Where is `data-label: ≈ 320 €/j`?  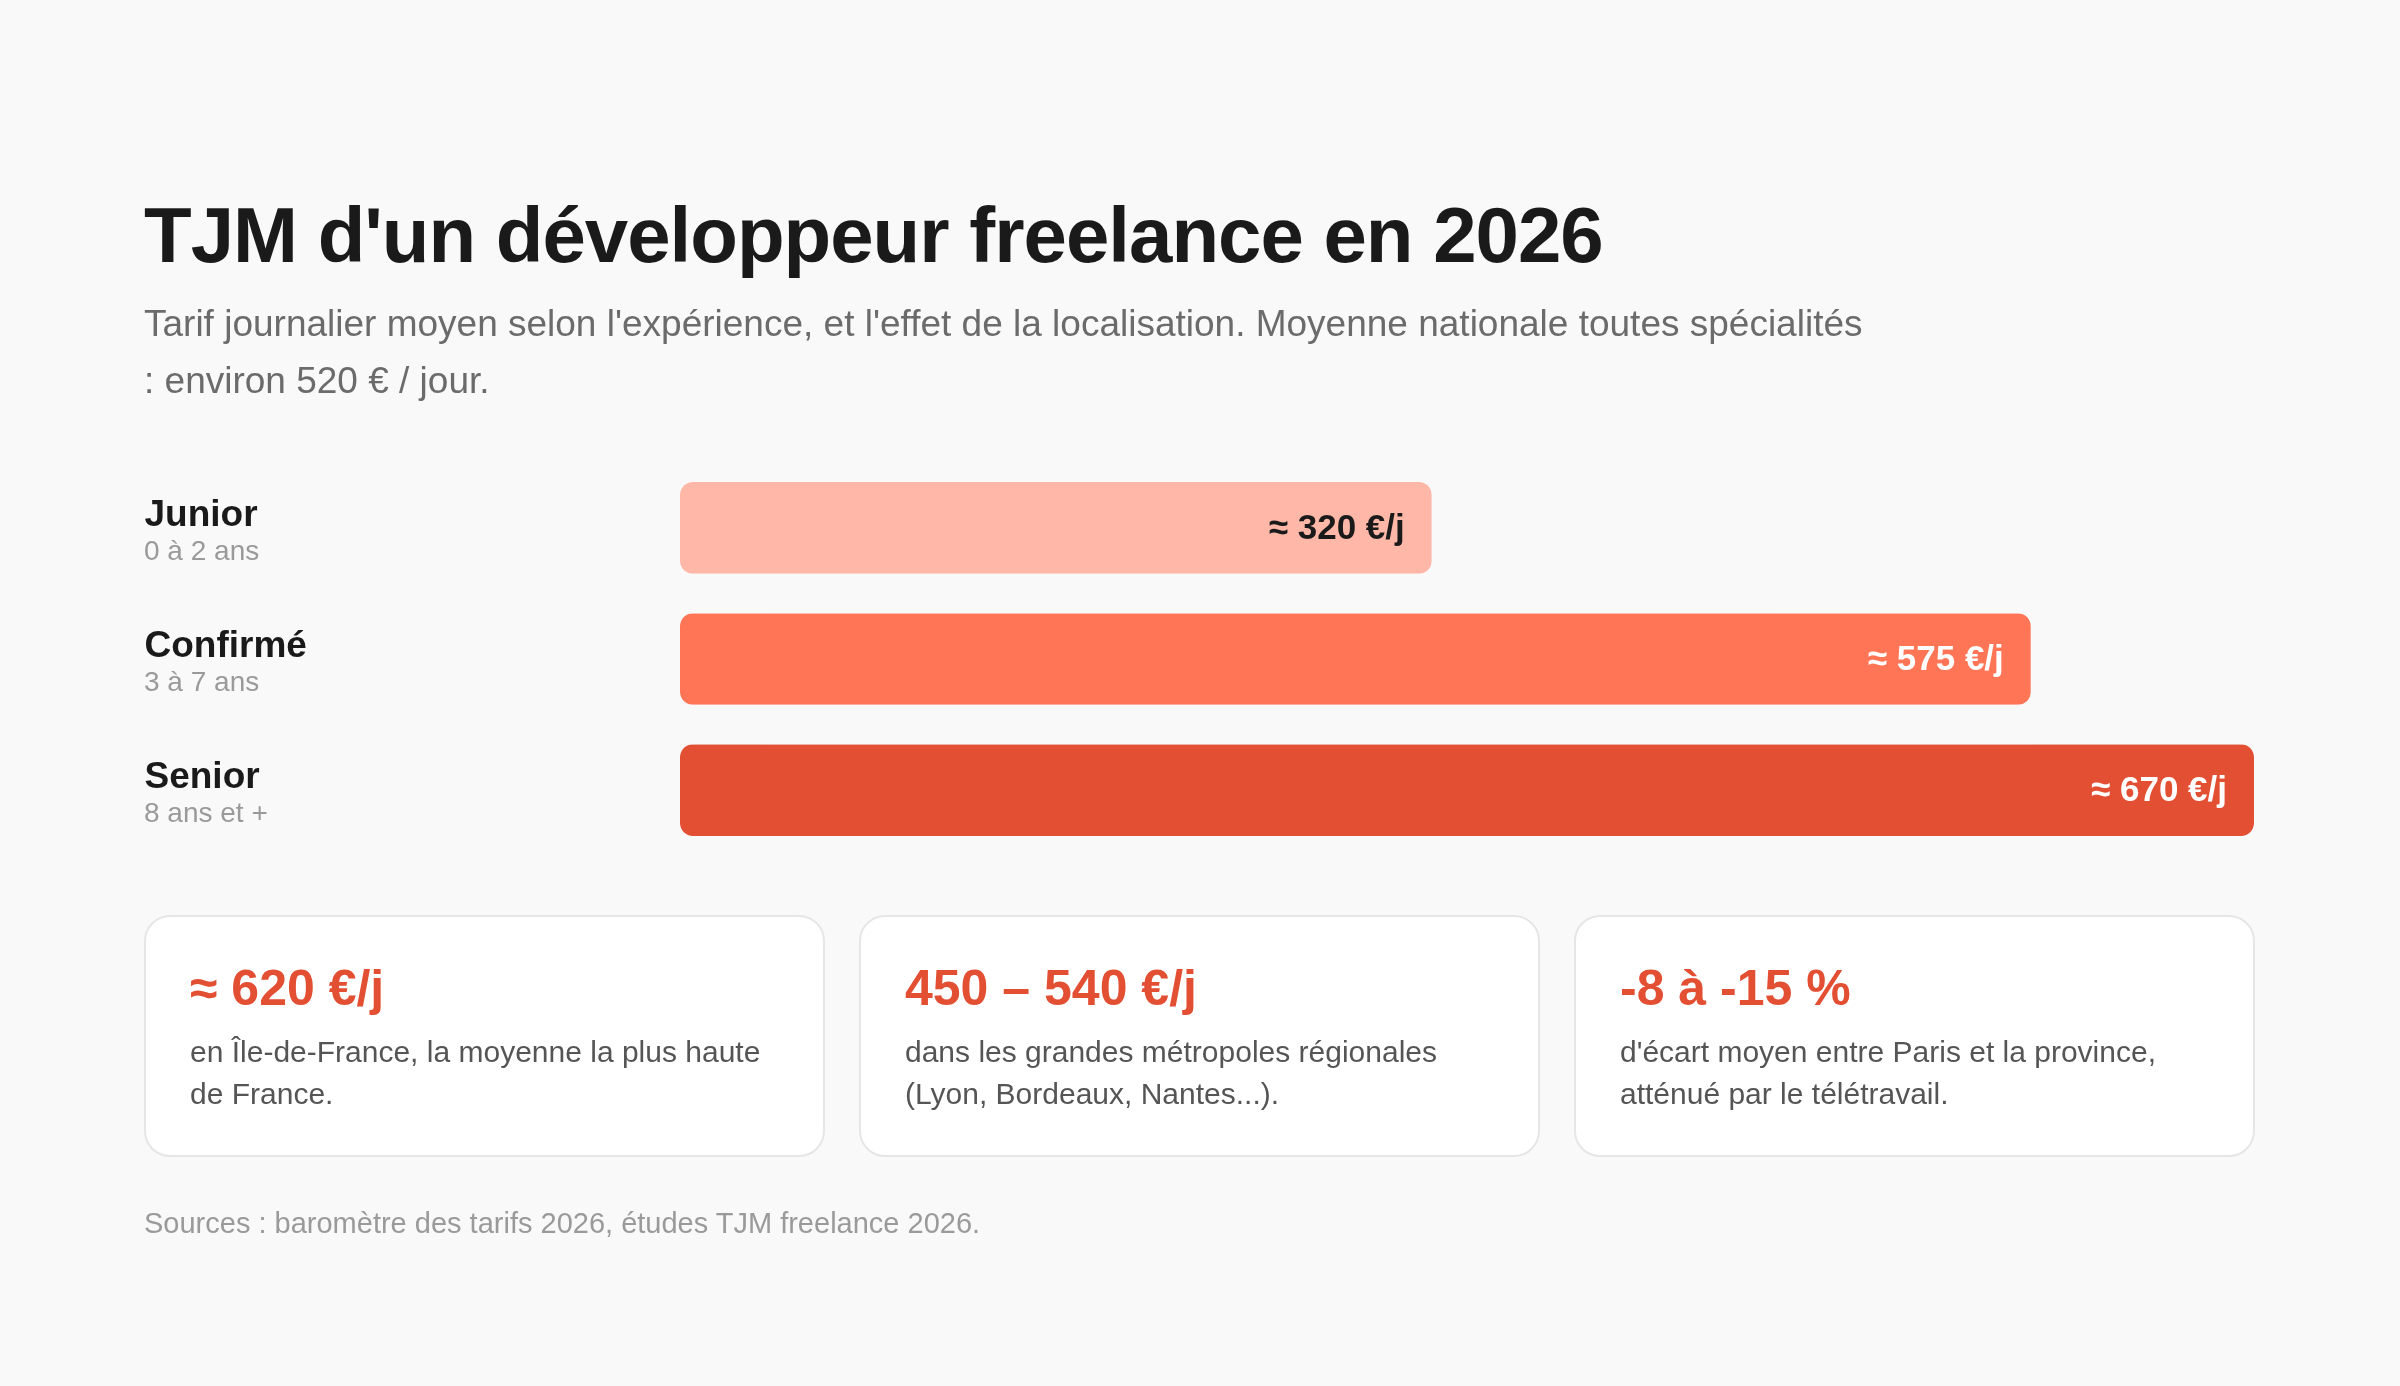 data-label: ≈ 320 €/j is located at coordinates (1336, 526).